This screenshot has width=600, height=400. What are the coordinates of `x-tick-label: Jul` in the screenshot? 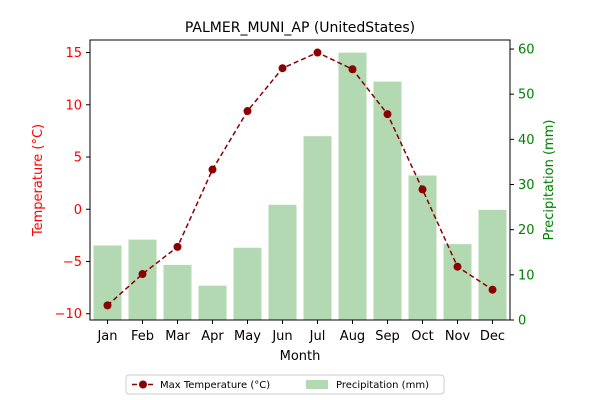 It's located at (317, 336).